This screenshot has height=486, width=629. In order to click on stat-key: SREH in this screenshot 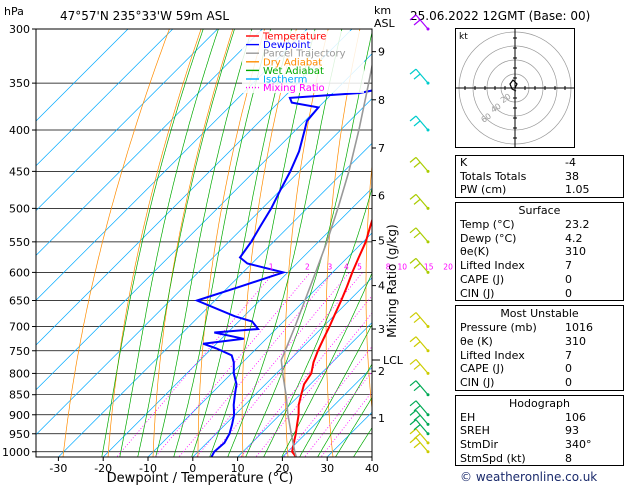, I will do `click(475, 431)`.